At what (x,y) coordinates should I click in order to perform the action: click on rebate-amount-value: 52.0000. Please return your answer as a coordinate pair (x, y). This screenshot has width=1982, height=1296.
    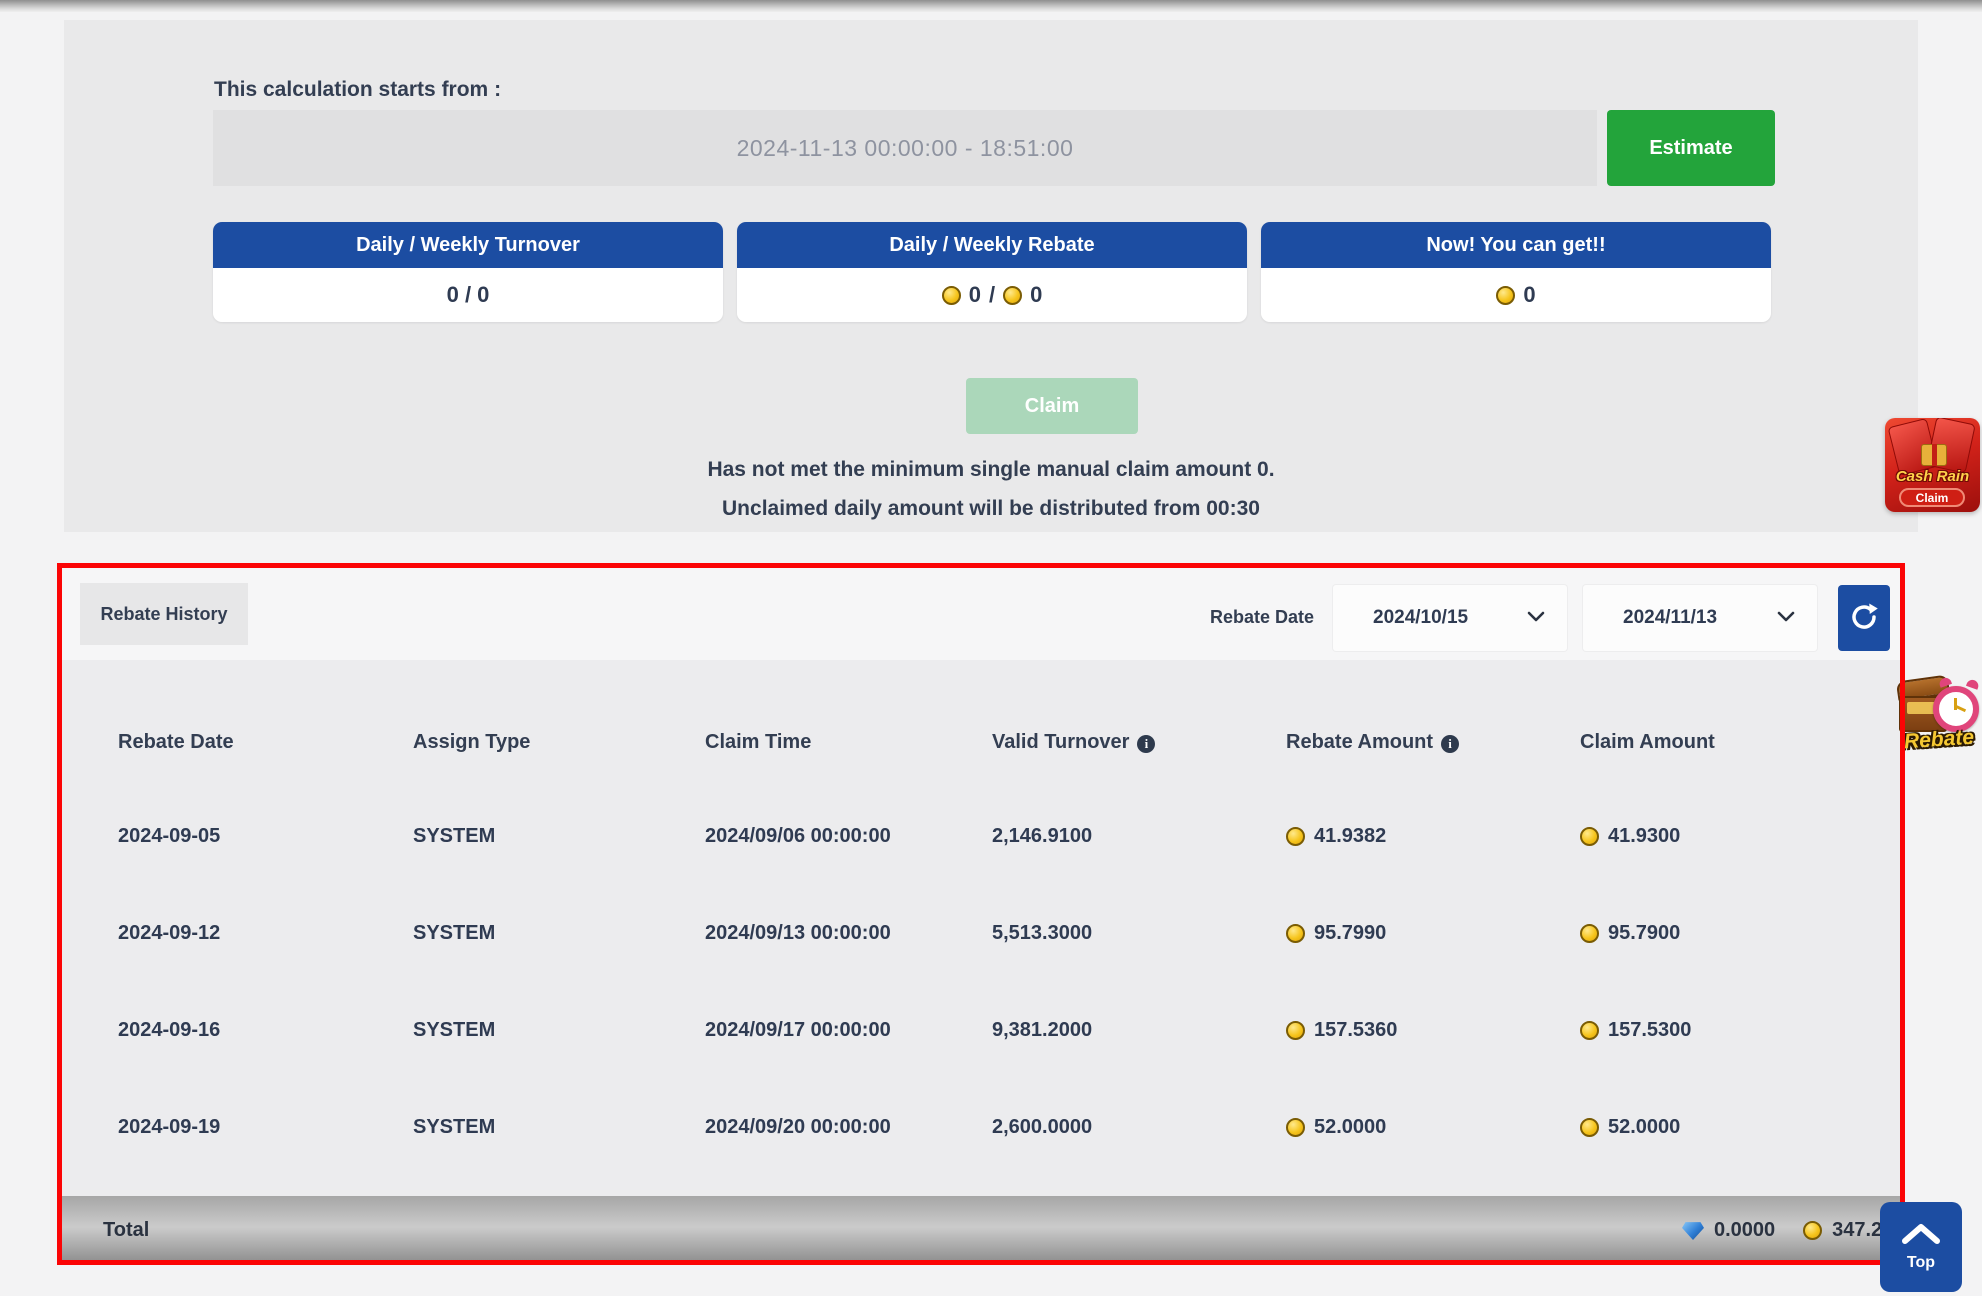
    Looking at the image, I should click on (1350, 1127).